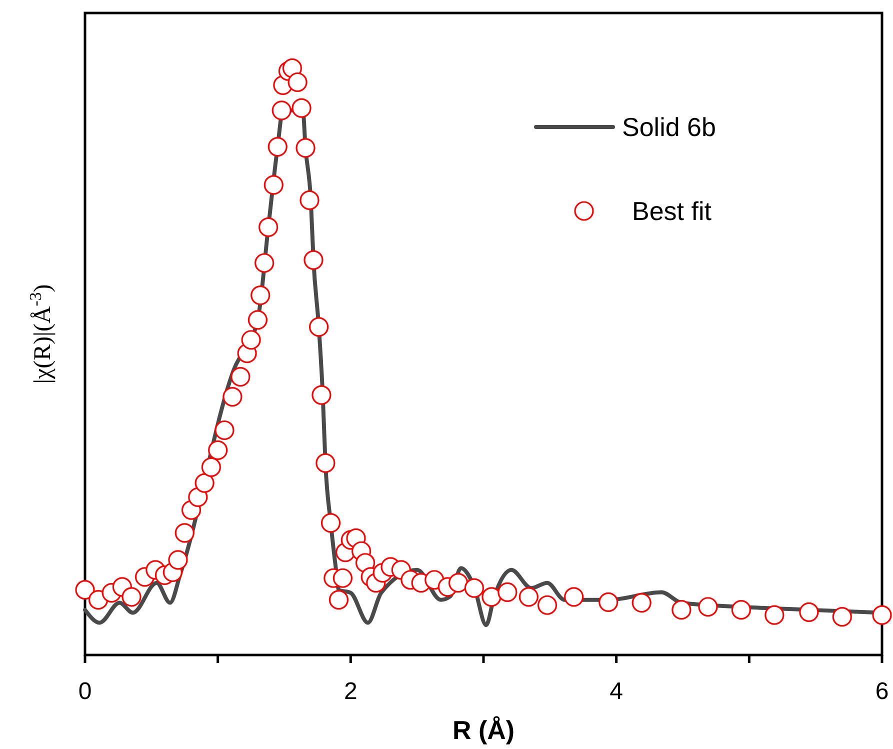 The image size is (893, 749). What do you see at coordinates (882, 691) in the screenshot?
I see `x-tick-label: 6` at bounding box center [882, 691].